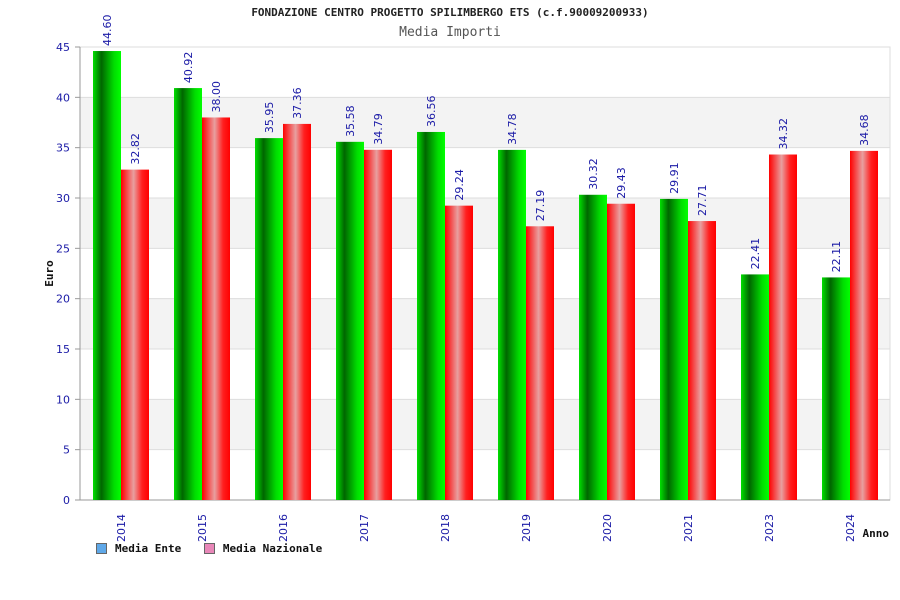 This screenshot has width=900, height=600. Describe the element at coordinates (876, 533) in the screenshot. I see `x-axis-label: Anno` at that location.